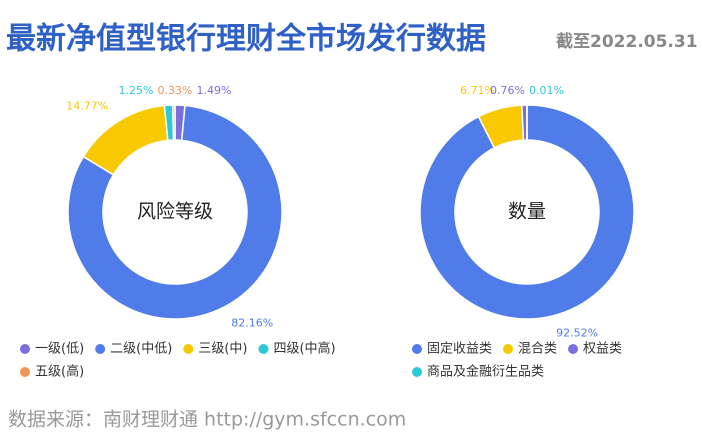  I want to click on source: 数据来源：南财理财通 http://gym.sfccn.com, so click(207, 420).